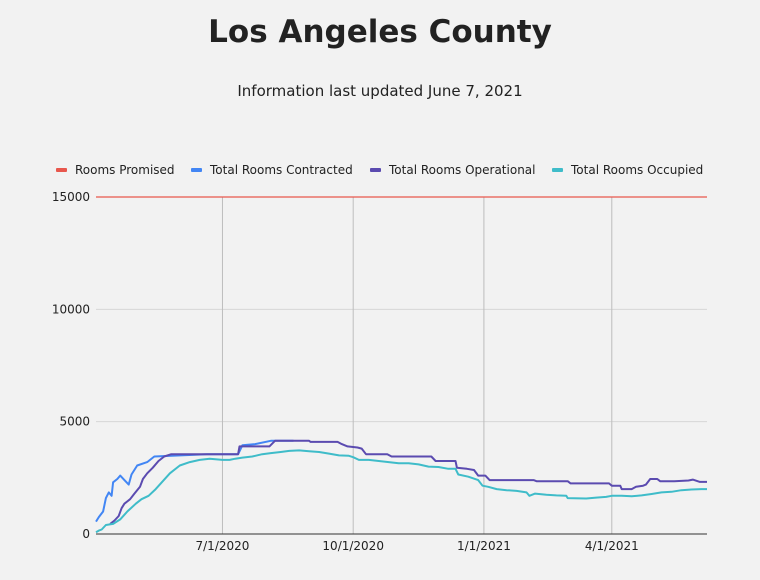 This screenshot has height=580, width=760. What do you see at coordinates (353, 546) in the screenshot?
I see `x-tick-label-2020-10-01: 10/1/2020` at bounding box center [353, 546].